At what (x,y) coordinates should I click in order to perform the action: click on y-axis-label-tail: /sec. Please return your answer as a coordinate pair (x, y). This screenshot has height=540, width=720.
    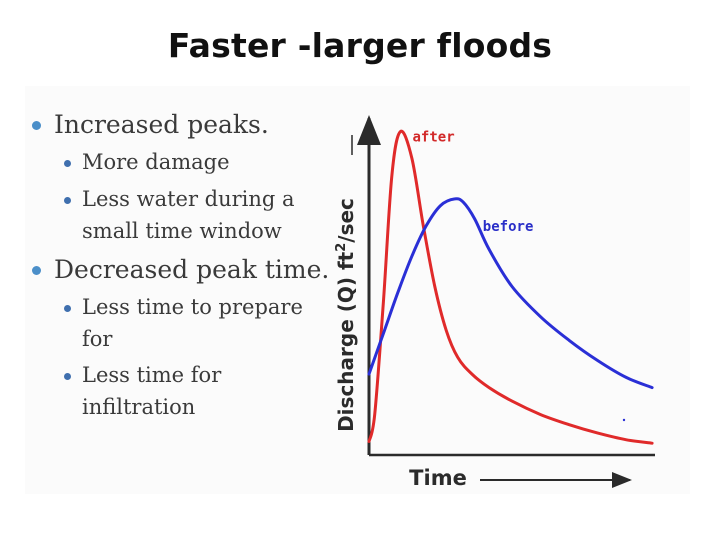
    Looking at the image, I should click on (346, 220).